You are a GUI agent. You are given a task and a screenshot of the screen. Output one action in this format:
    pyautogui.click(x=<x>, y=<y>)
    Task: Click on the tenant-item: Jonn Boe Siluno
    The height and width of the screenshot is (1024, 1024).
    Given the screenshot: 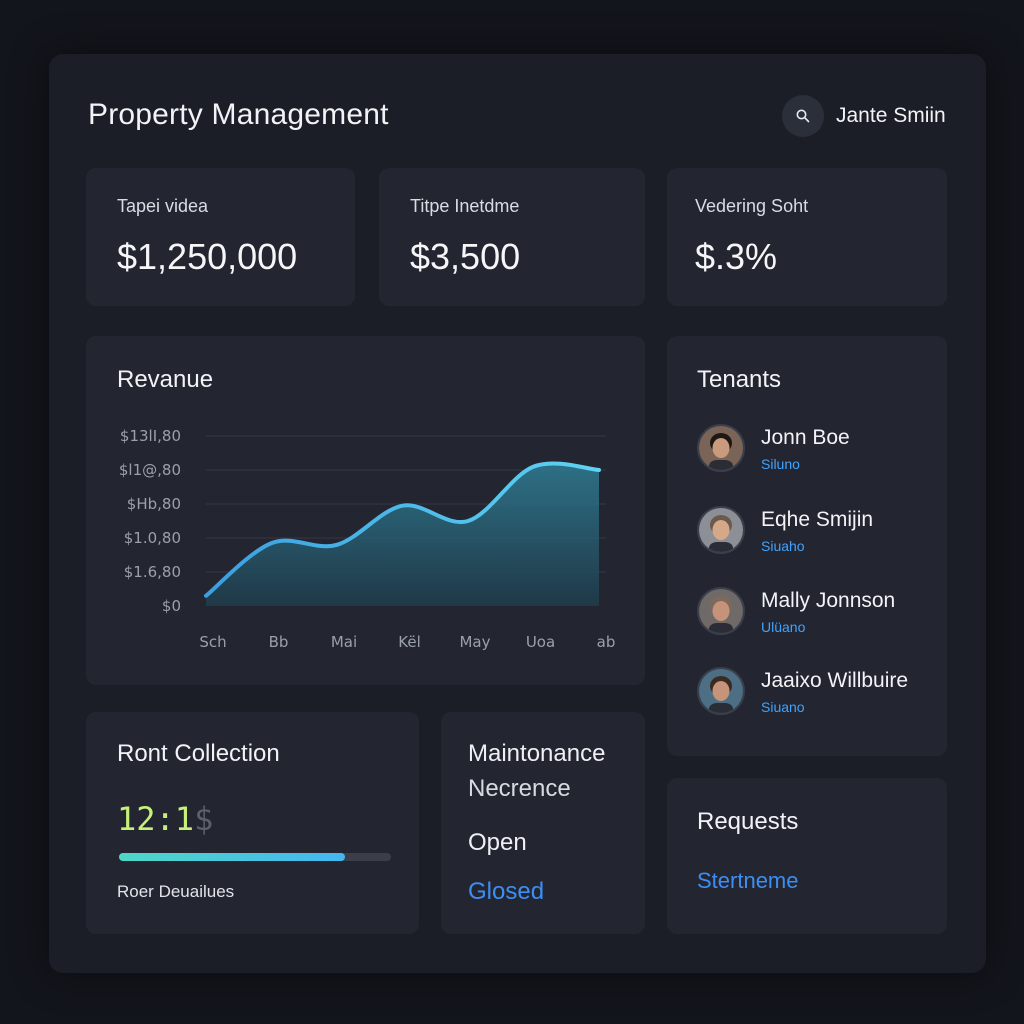 What is the action you would take?
    pyautogui.click(x=773, y=448)
    